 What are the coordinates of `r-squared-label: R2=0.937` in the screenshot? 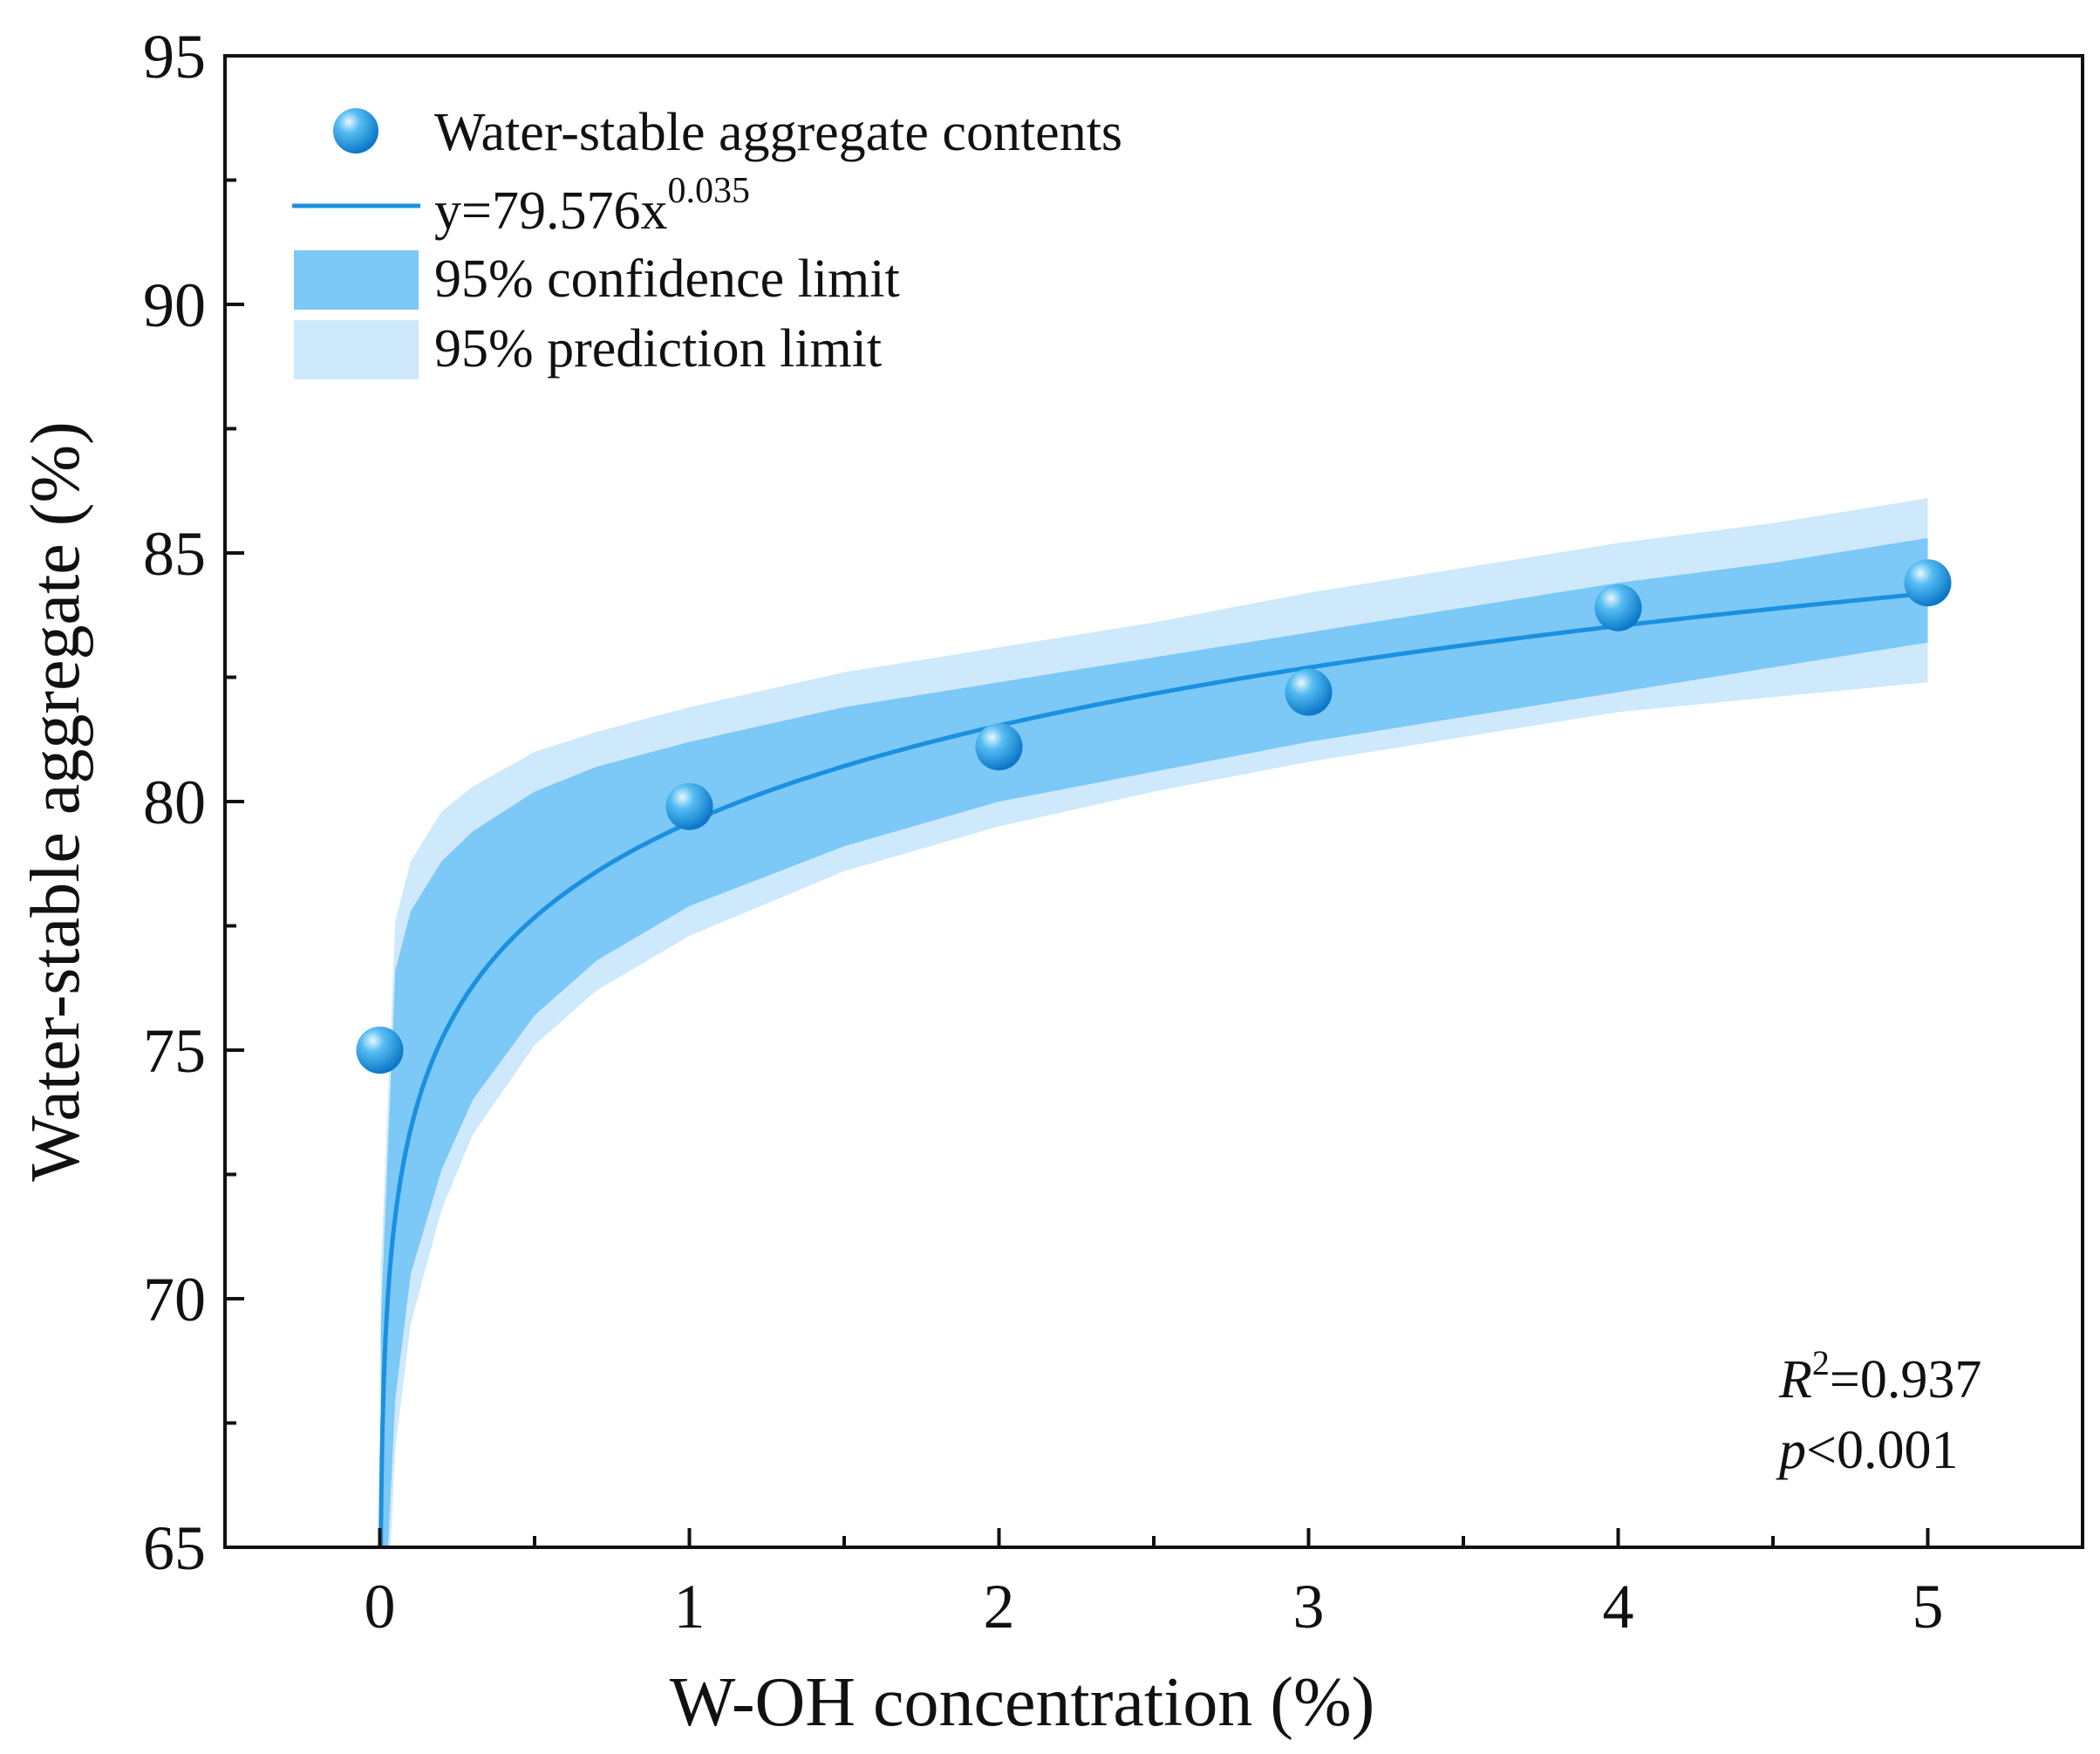 It's located at (1880, 1376).